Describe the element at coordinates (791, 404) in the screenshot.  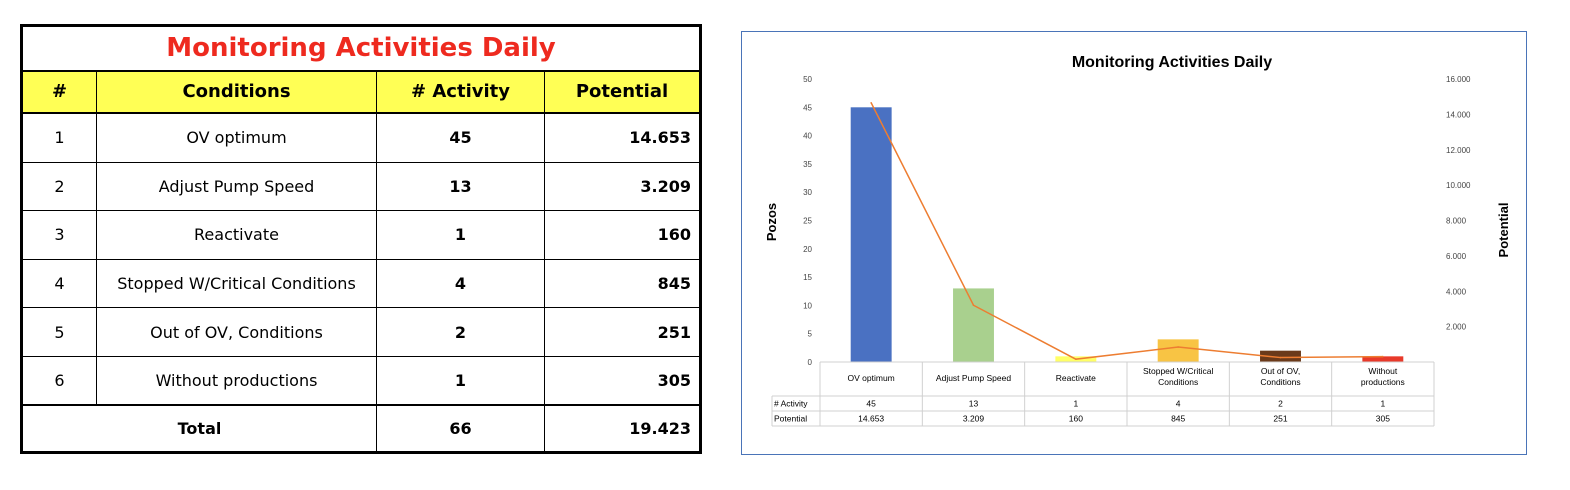
I see `data-table-row-label: # Activity` at that location.